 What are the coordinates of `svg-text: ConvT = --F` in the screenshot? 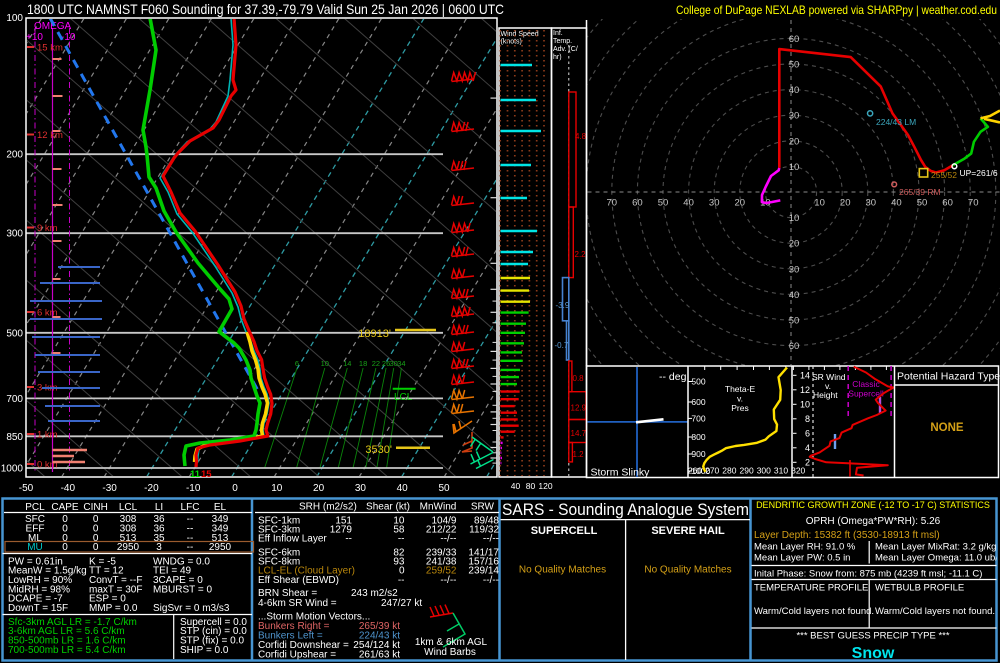 It's located at (115, 580).